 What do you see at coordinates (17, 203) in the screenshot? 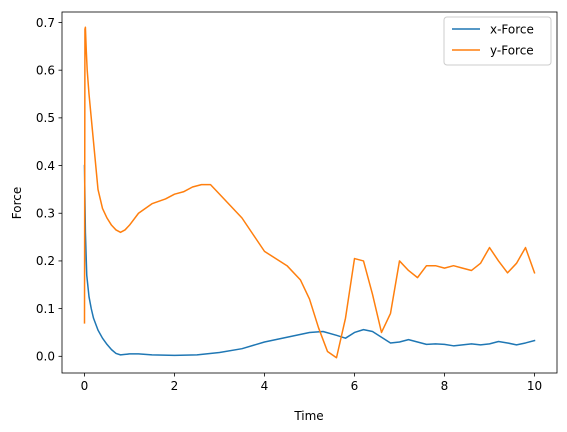
I see `y-axis-label: Force` at bounding box center [17, 203].